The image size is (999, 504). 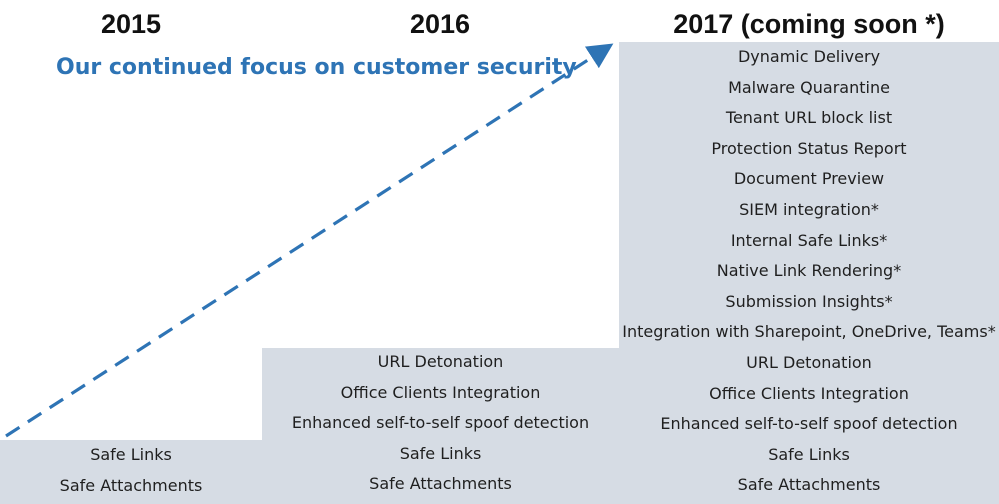 I want to click on list-item: SIEM integration*, so click(x=809, y=209).